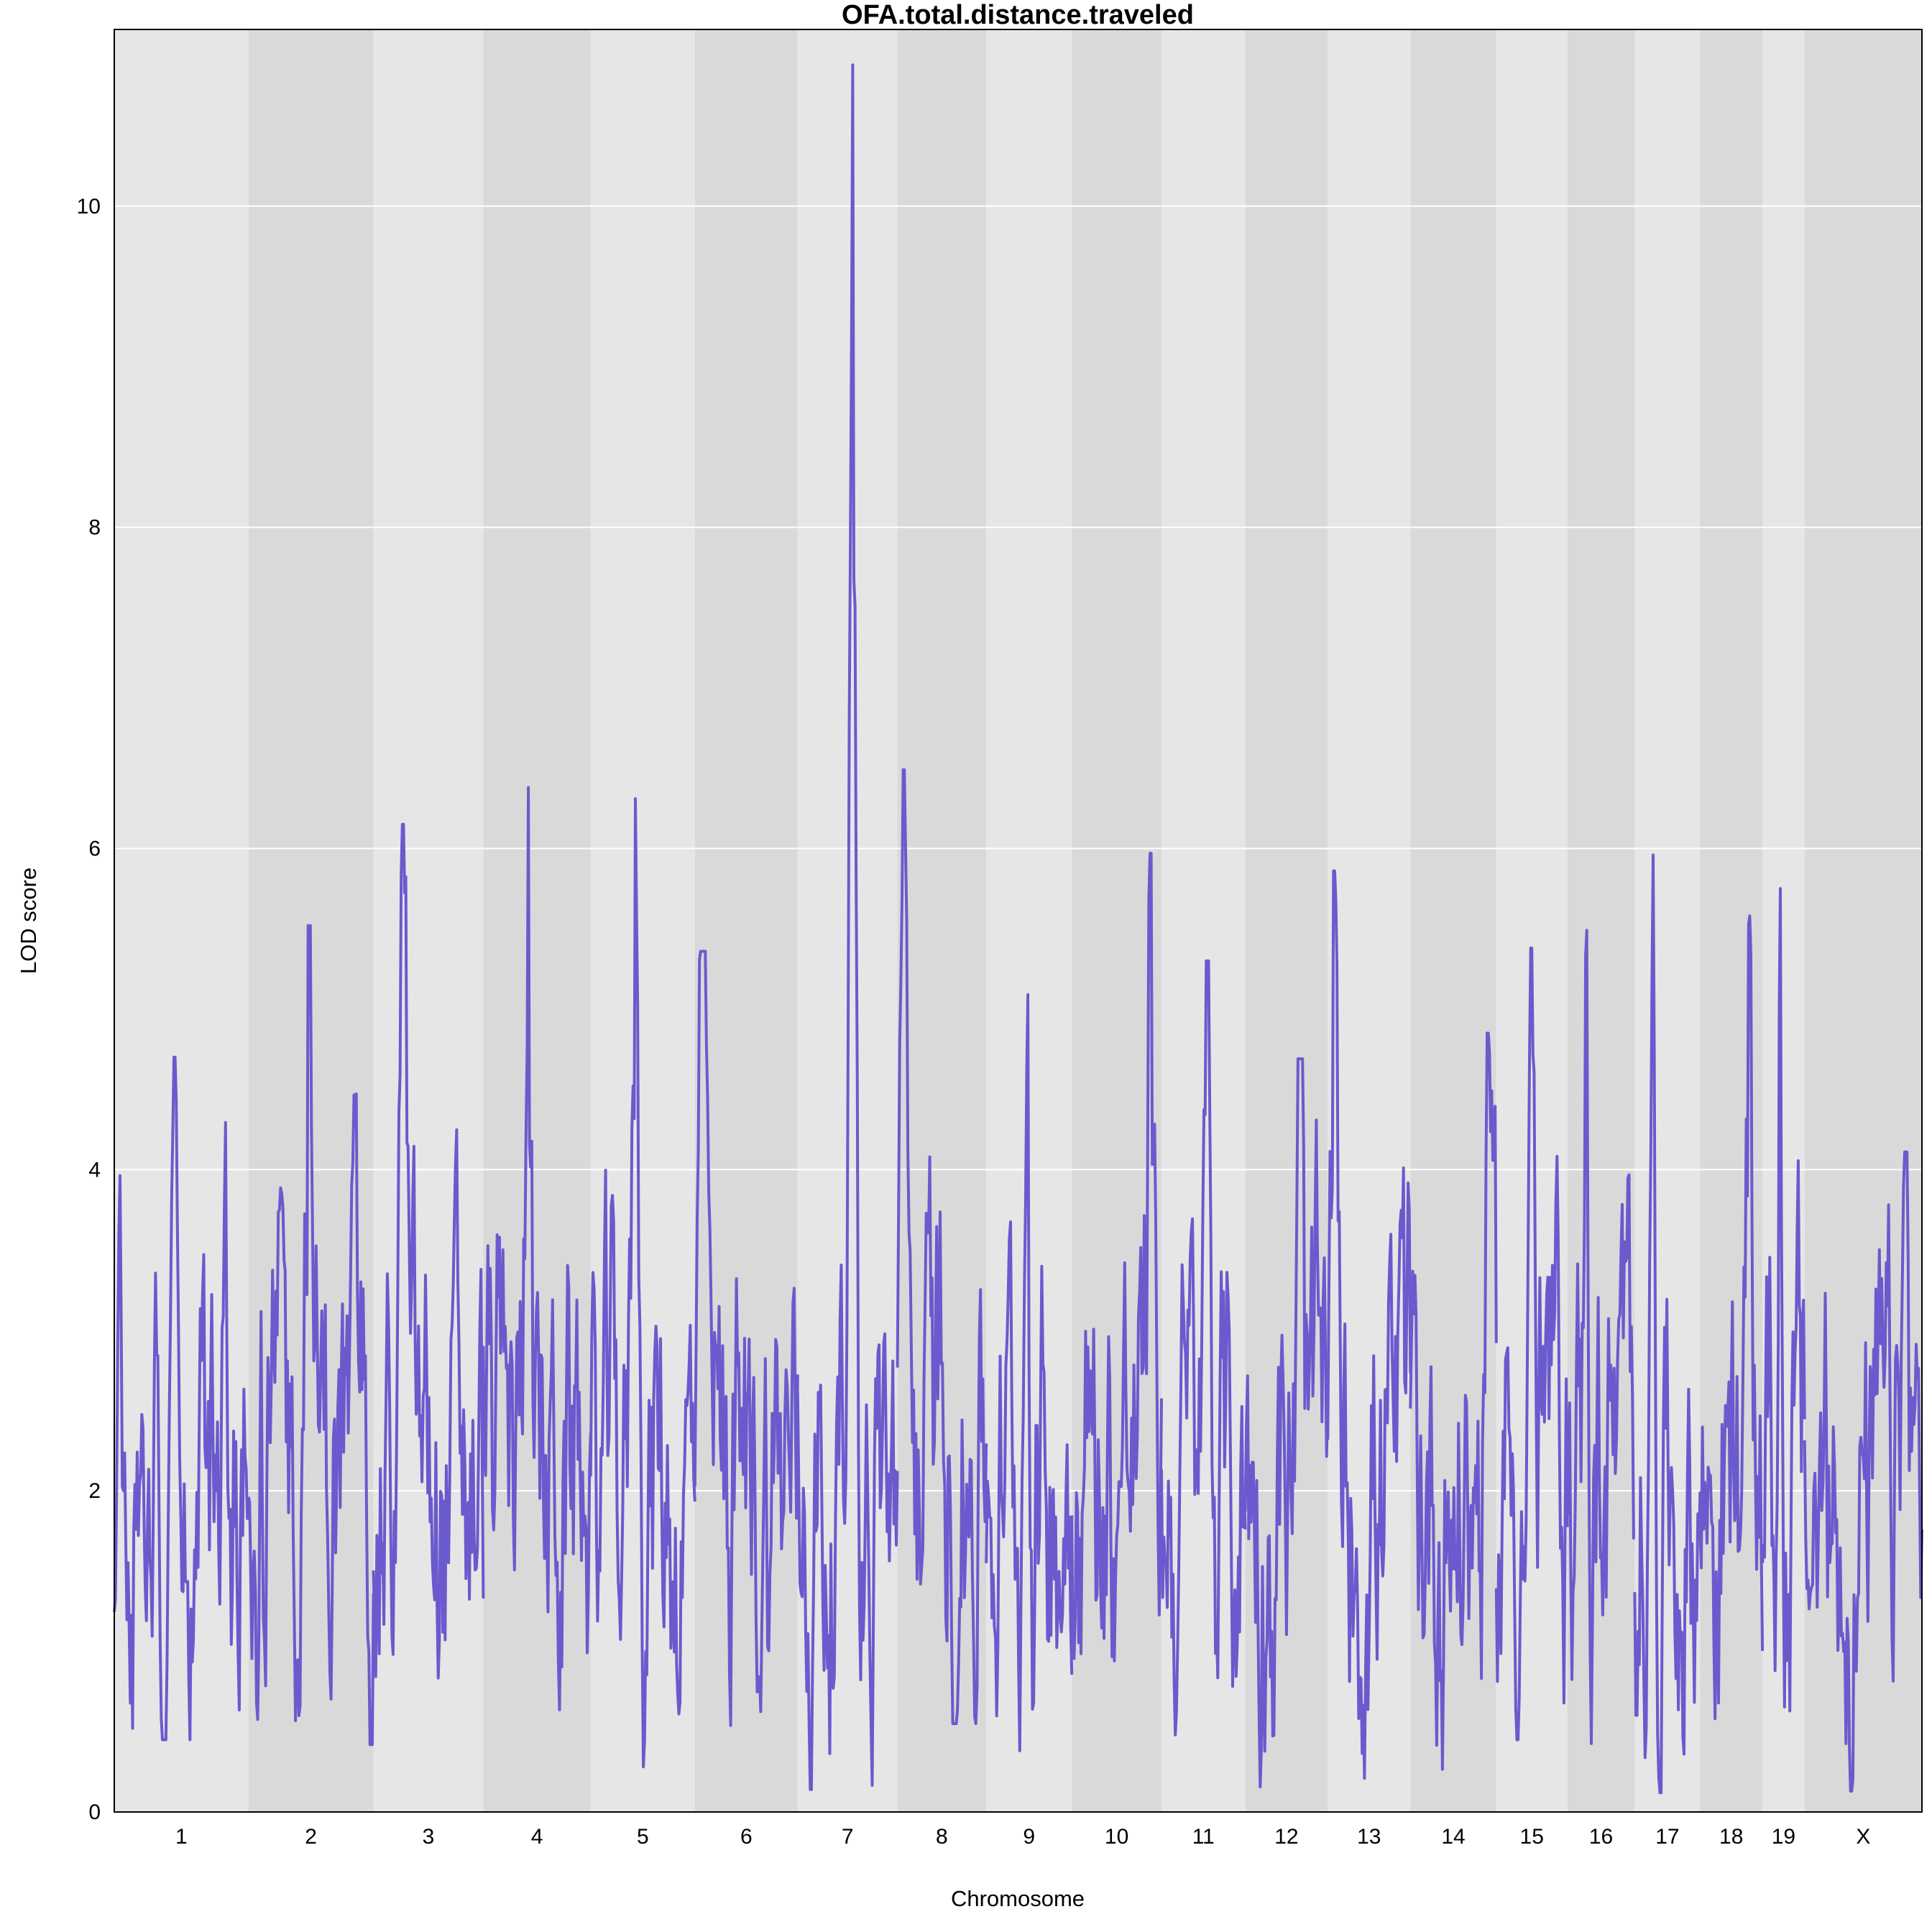 This screenshot has height=1932, width=1932. What do you see at coordinates (89, 206) in the screenshot?
I see `y-tick-label-10: 10` at bounding box center [89, 206].